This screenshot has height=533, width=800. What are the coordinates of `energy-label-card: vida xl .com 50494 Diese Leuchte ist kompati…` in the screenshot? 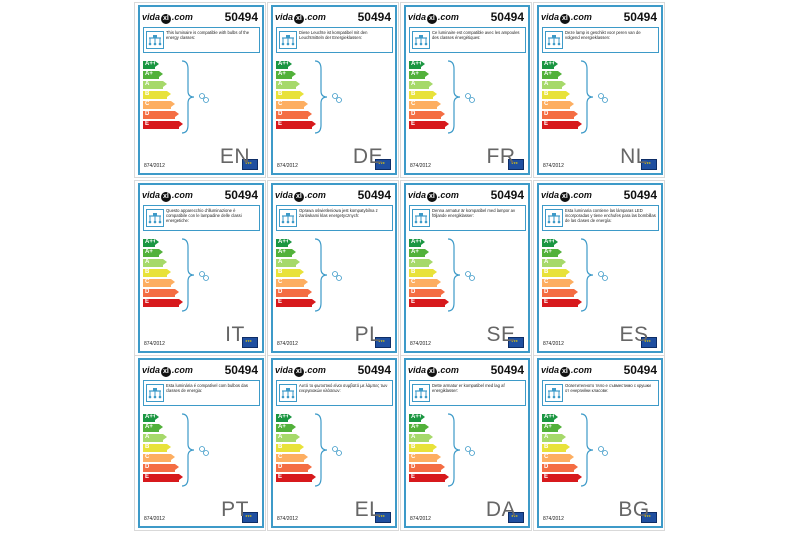 It's located at (334, 90).